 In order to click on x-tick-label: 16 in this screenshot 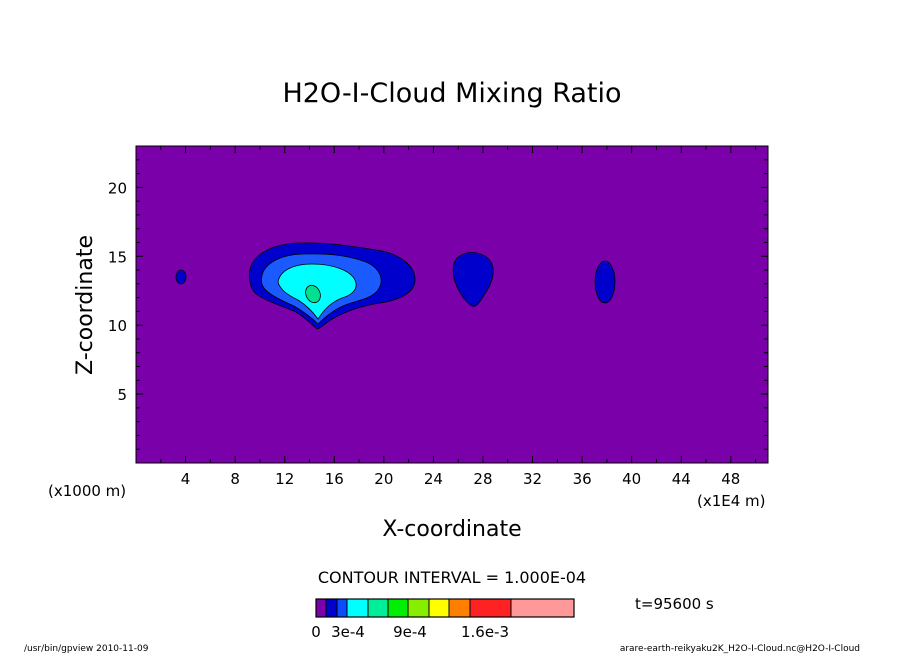, I will do `click(334, 479)`.